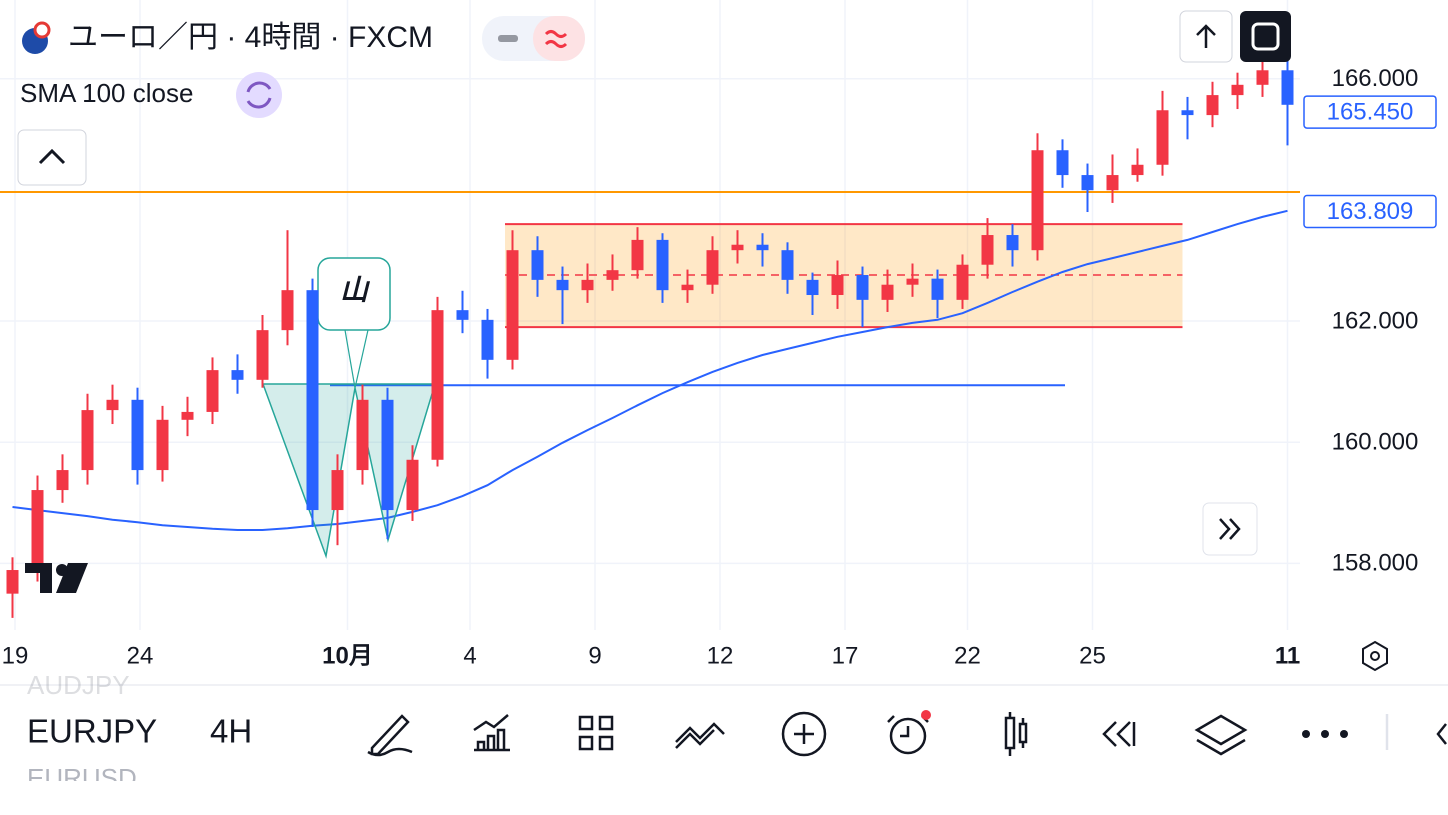 The image size is (1448, 815). I want to click on draw-tool, so click(390, 735).